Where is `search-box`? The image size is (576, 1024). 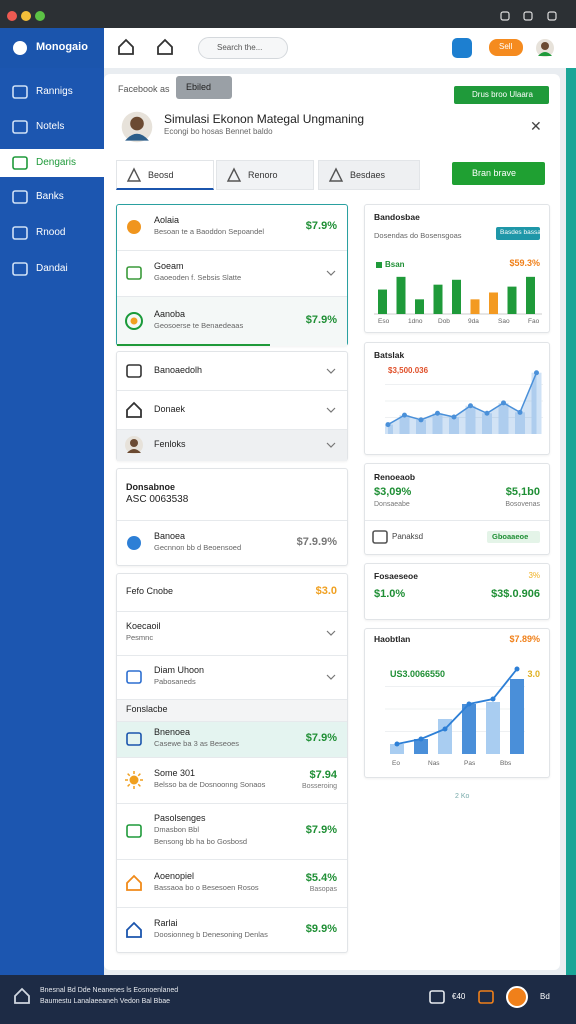
search-box is located at coordinates (243, 48).